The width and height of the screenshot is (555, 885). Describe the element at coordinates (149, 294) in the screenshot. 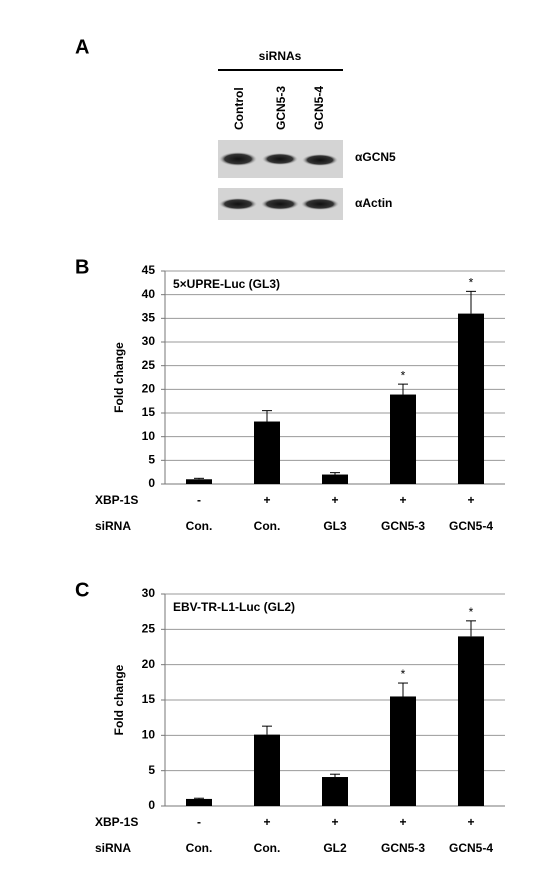

I see `y-tick-label: 40` at that location.